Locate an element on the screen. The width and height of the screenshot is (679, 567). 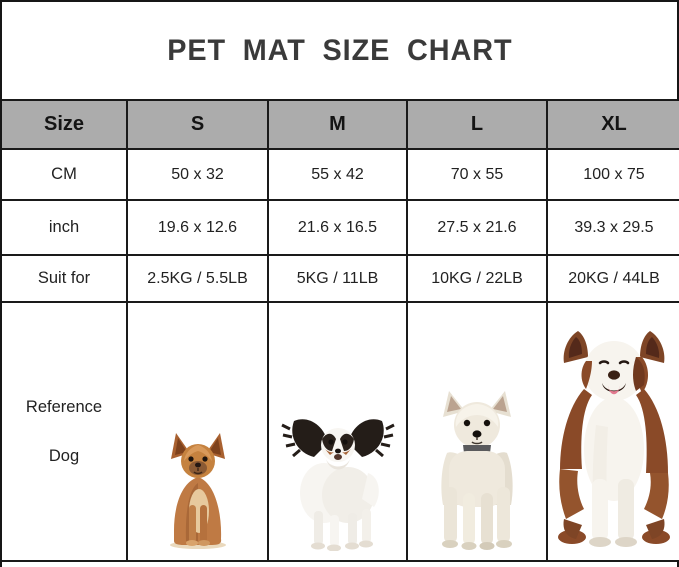
cell-suit-m: 5KG / 11LB is located at coordinates (337, 278).